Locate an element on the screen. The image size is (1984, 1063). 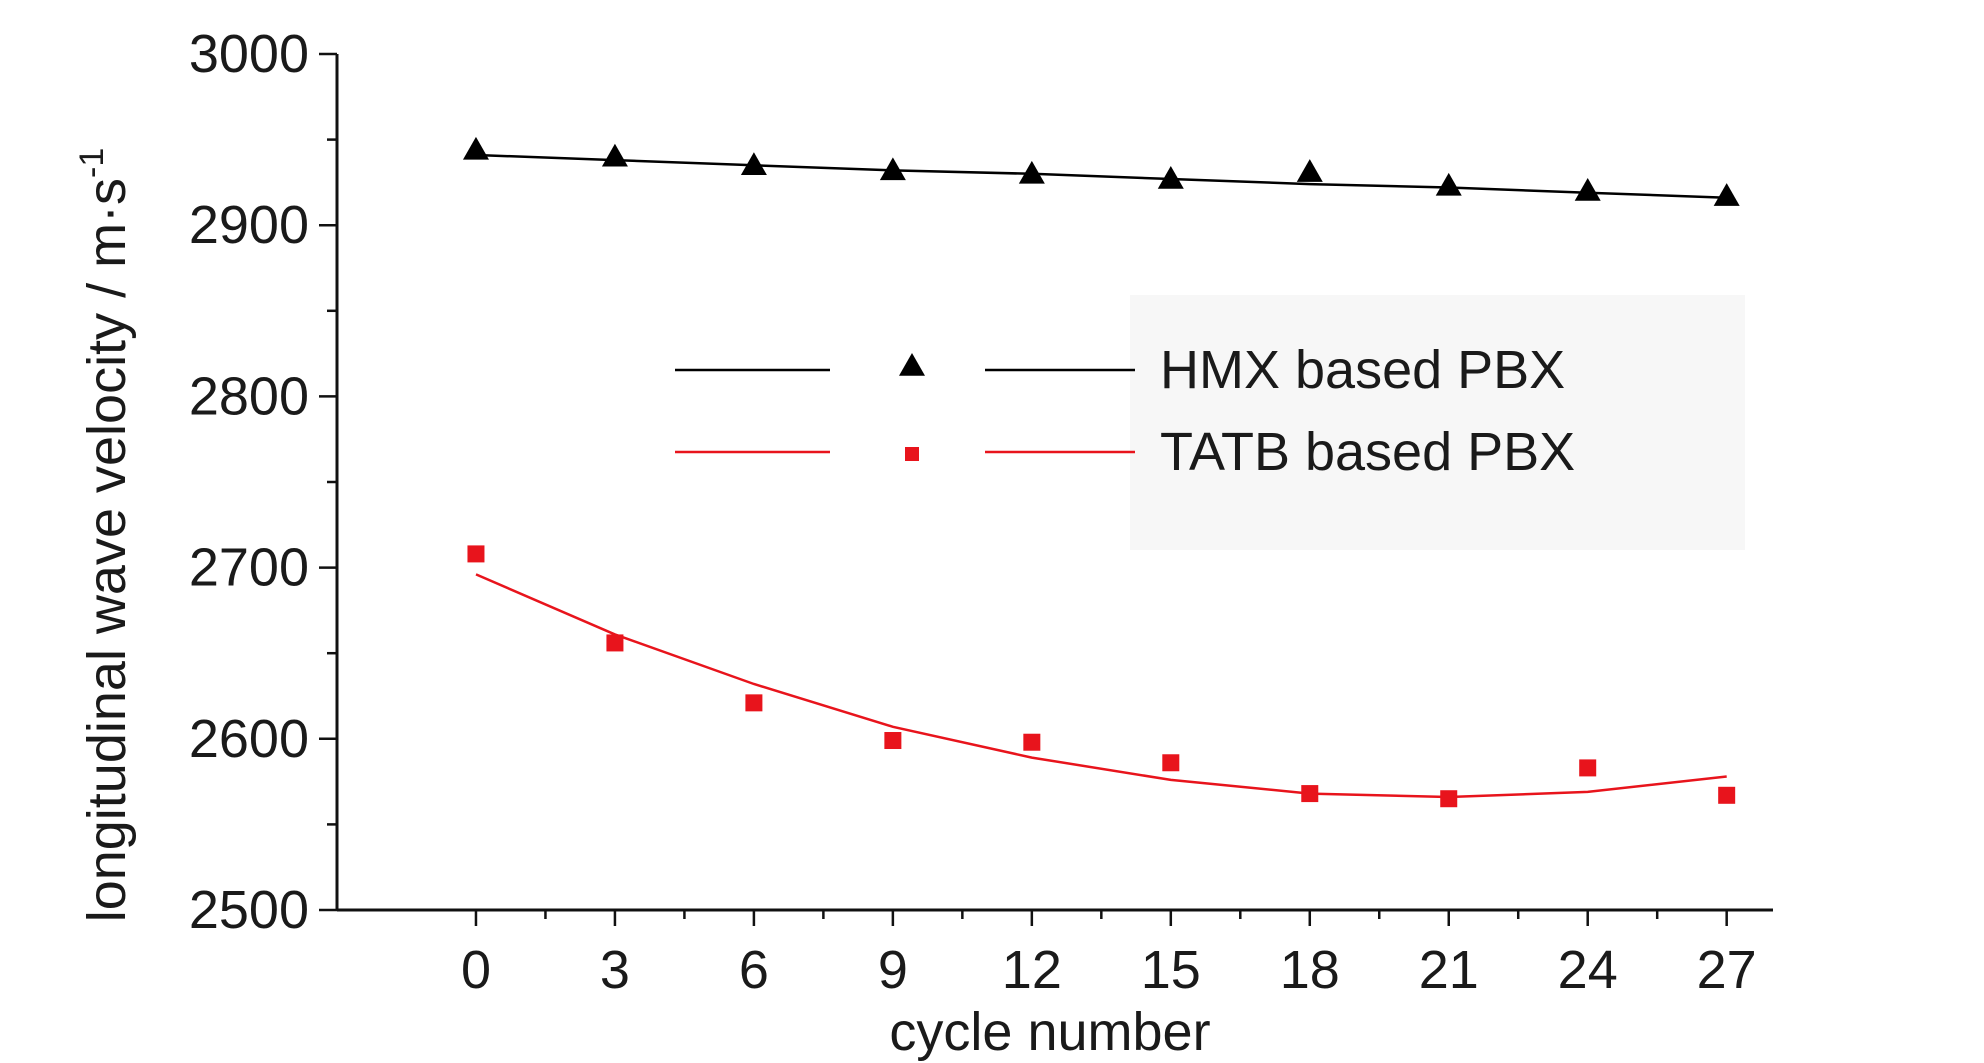
legend-background is located at coordinates (1437, 422).